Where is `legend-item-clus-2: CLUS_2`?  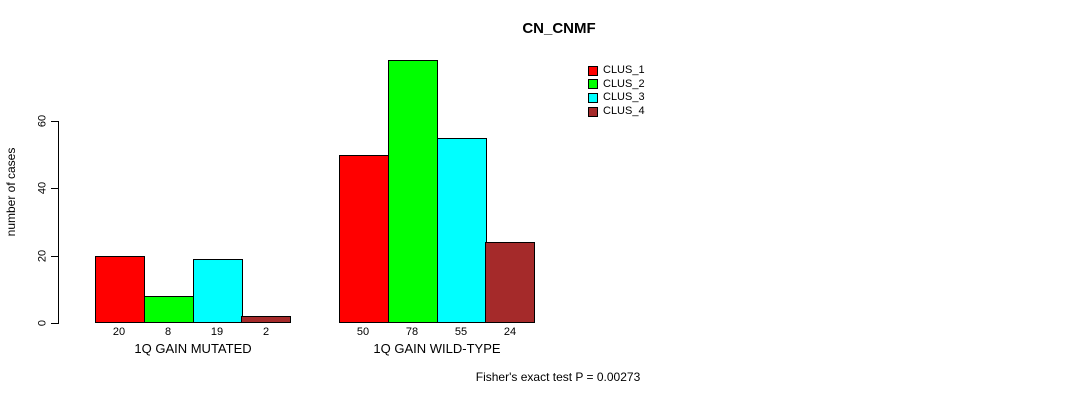 legend-item-clus-2: CLUS_2 is located at coordinates (616, 85).